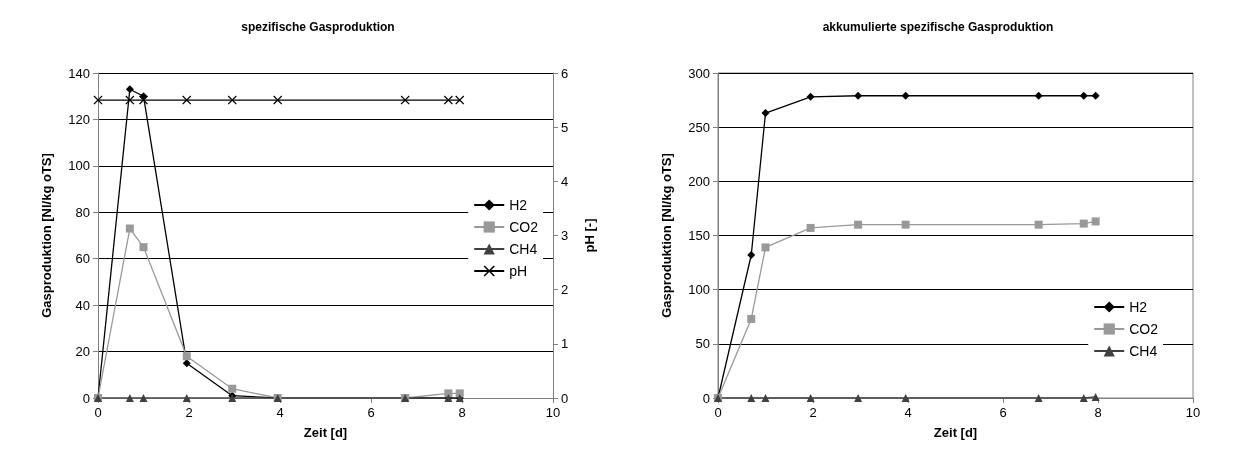 This screenshot has width=1241, height=468. I want to click on y-tick-label: 200, so click(699, 181).